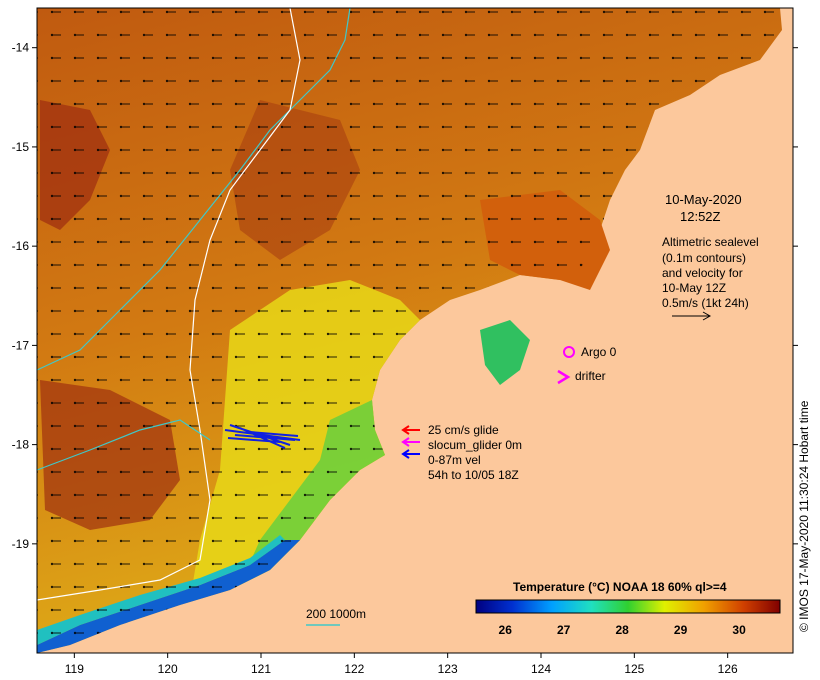  Describe the element at coordinates (694, 288) in the screenshot. I see `altimetry-line: 10-May 12Z` at that location.